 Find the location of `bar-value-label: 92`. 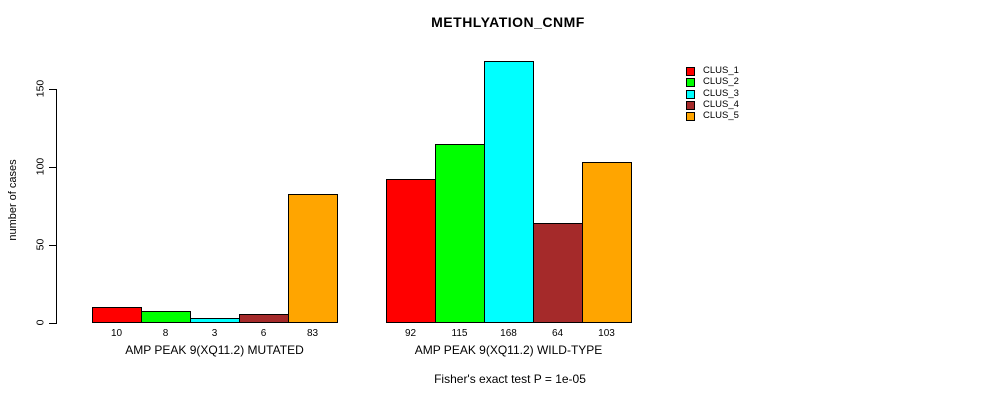

bar-value-label: 92 is located at coordinates (410, 333).